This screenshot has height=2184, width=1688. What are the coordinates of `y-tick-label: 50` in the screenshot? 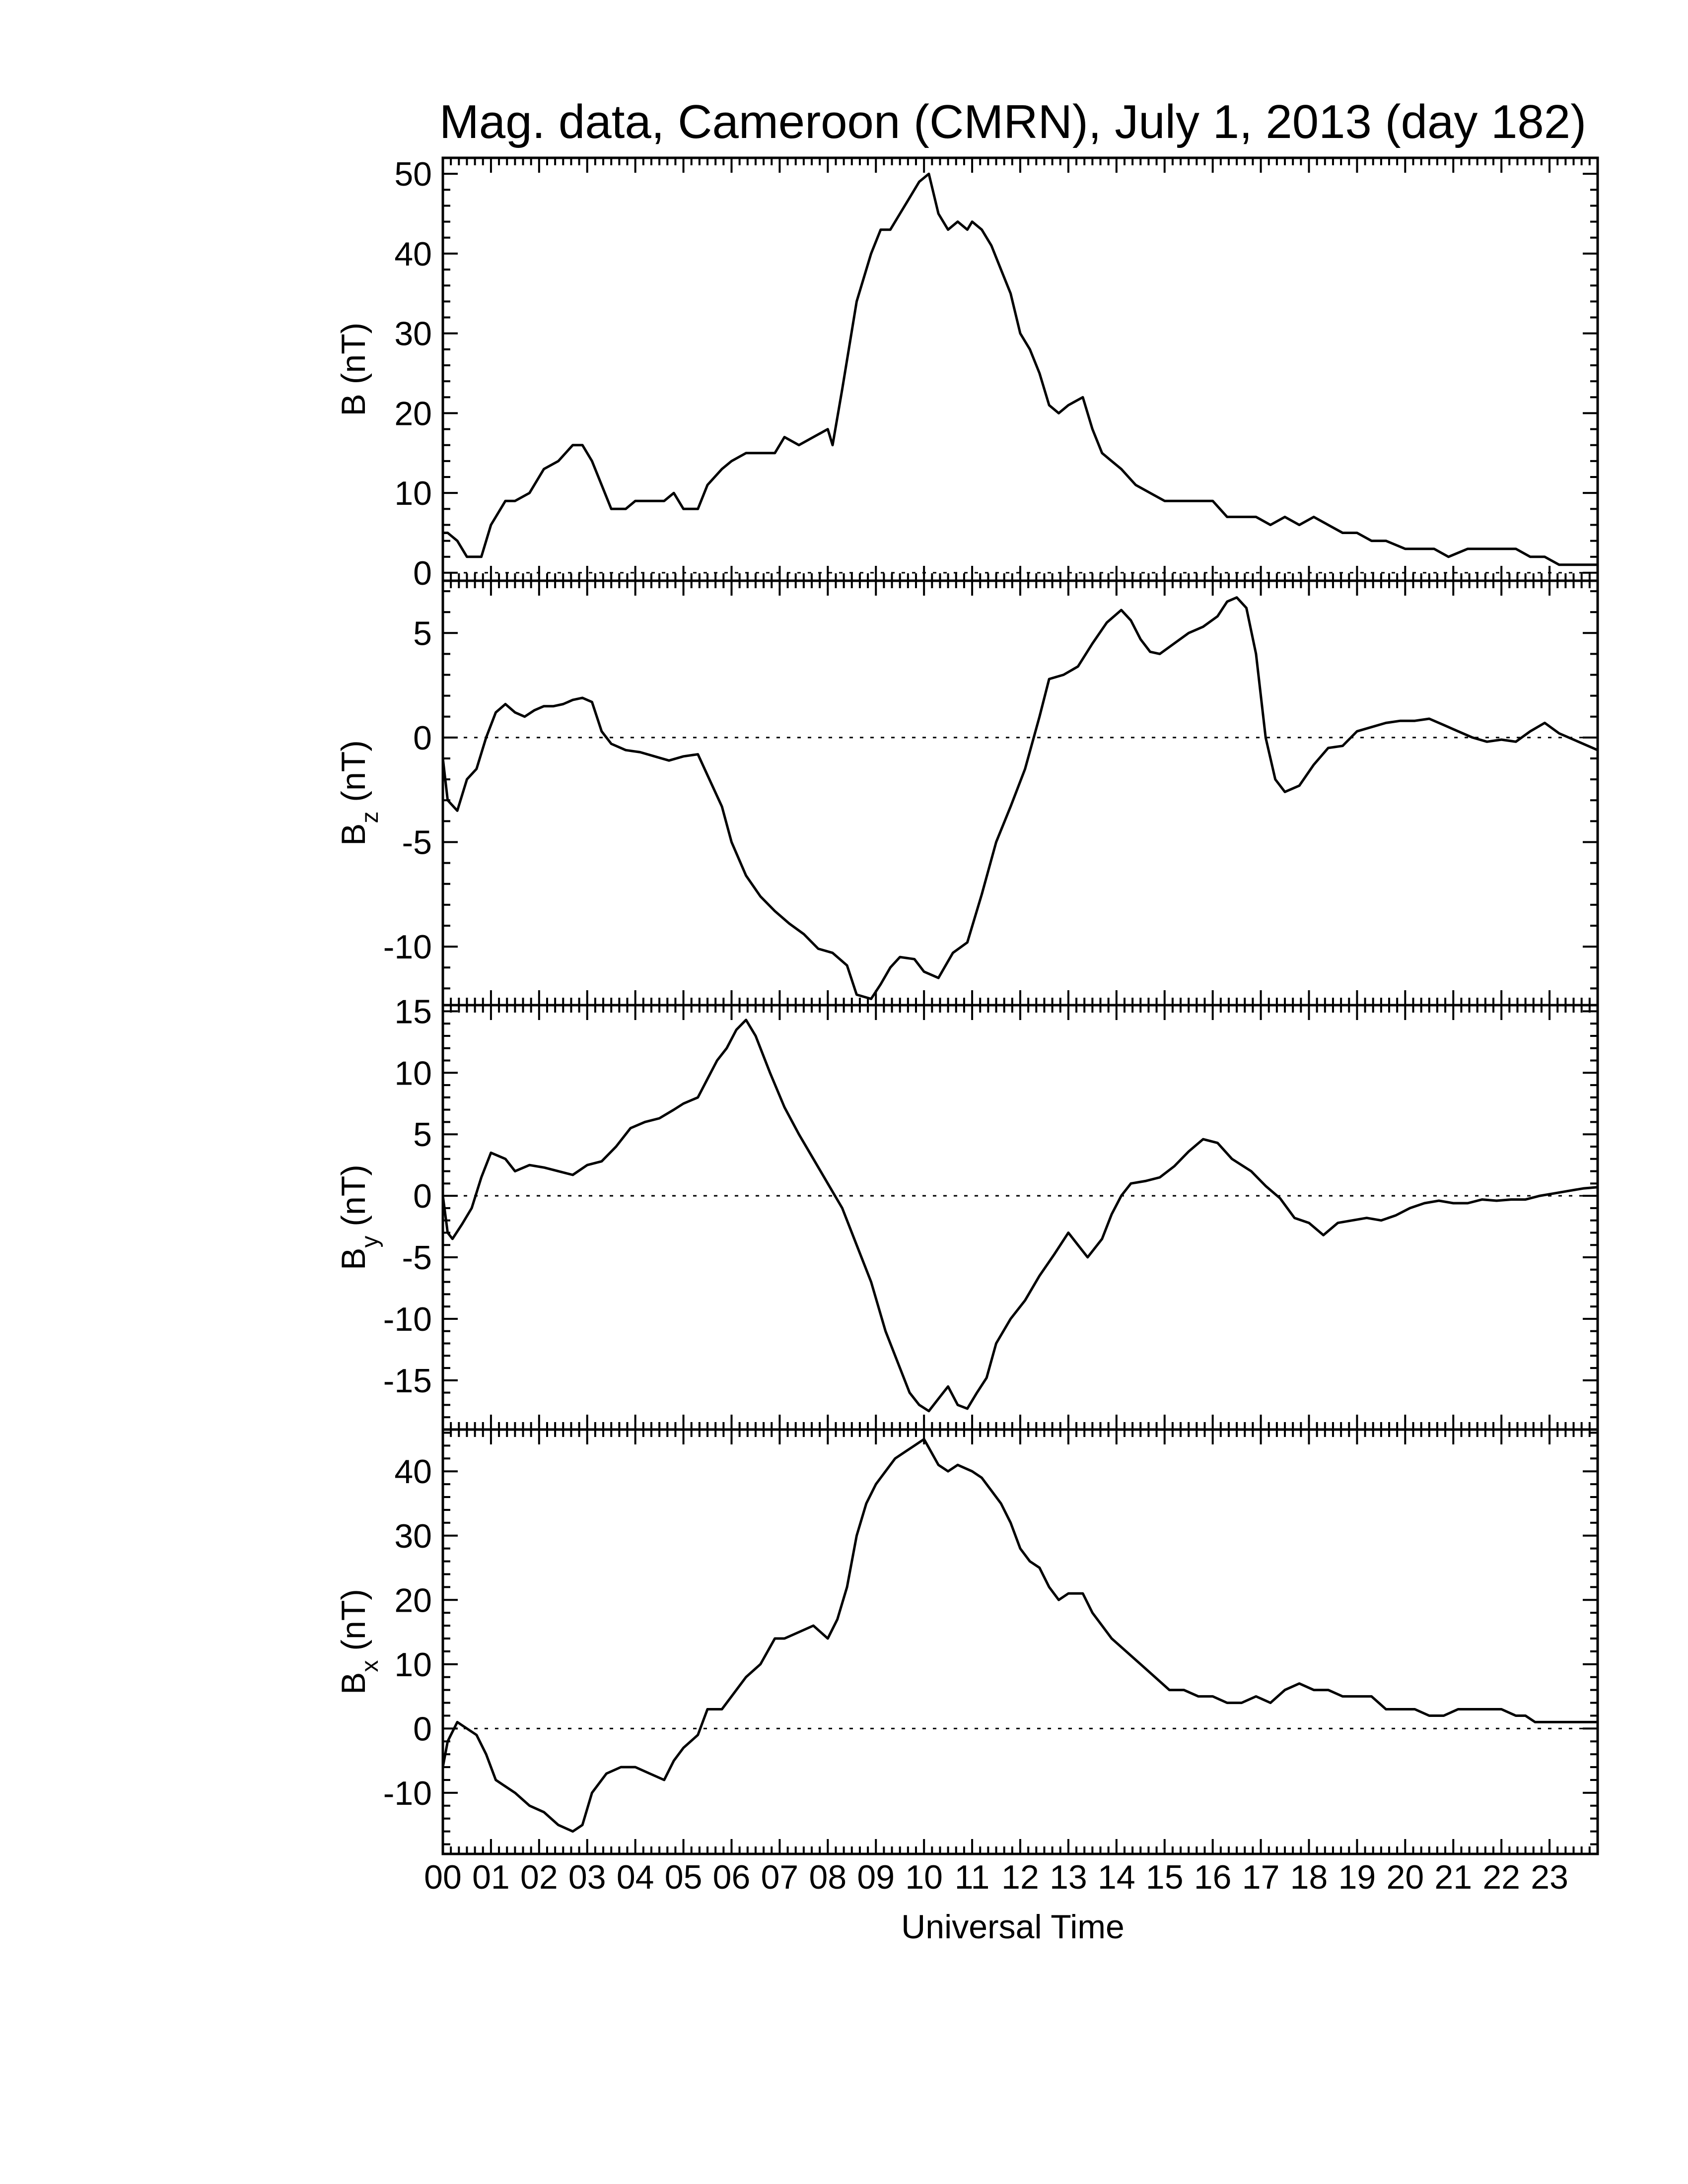 It's located at (413, 174).